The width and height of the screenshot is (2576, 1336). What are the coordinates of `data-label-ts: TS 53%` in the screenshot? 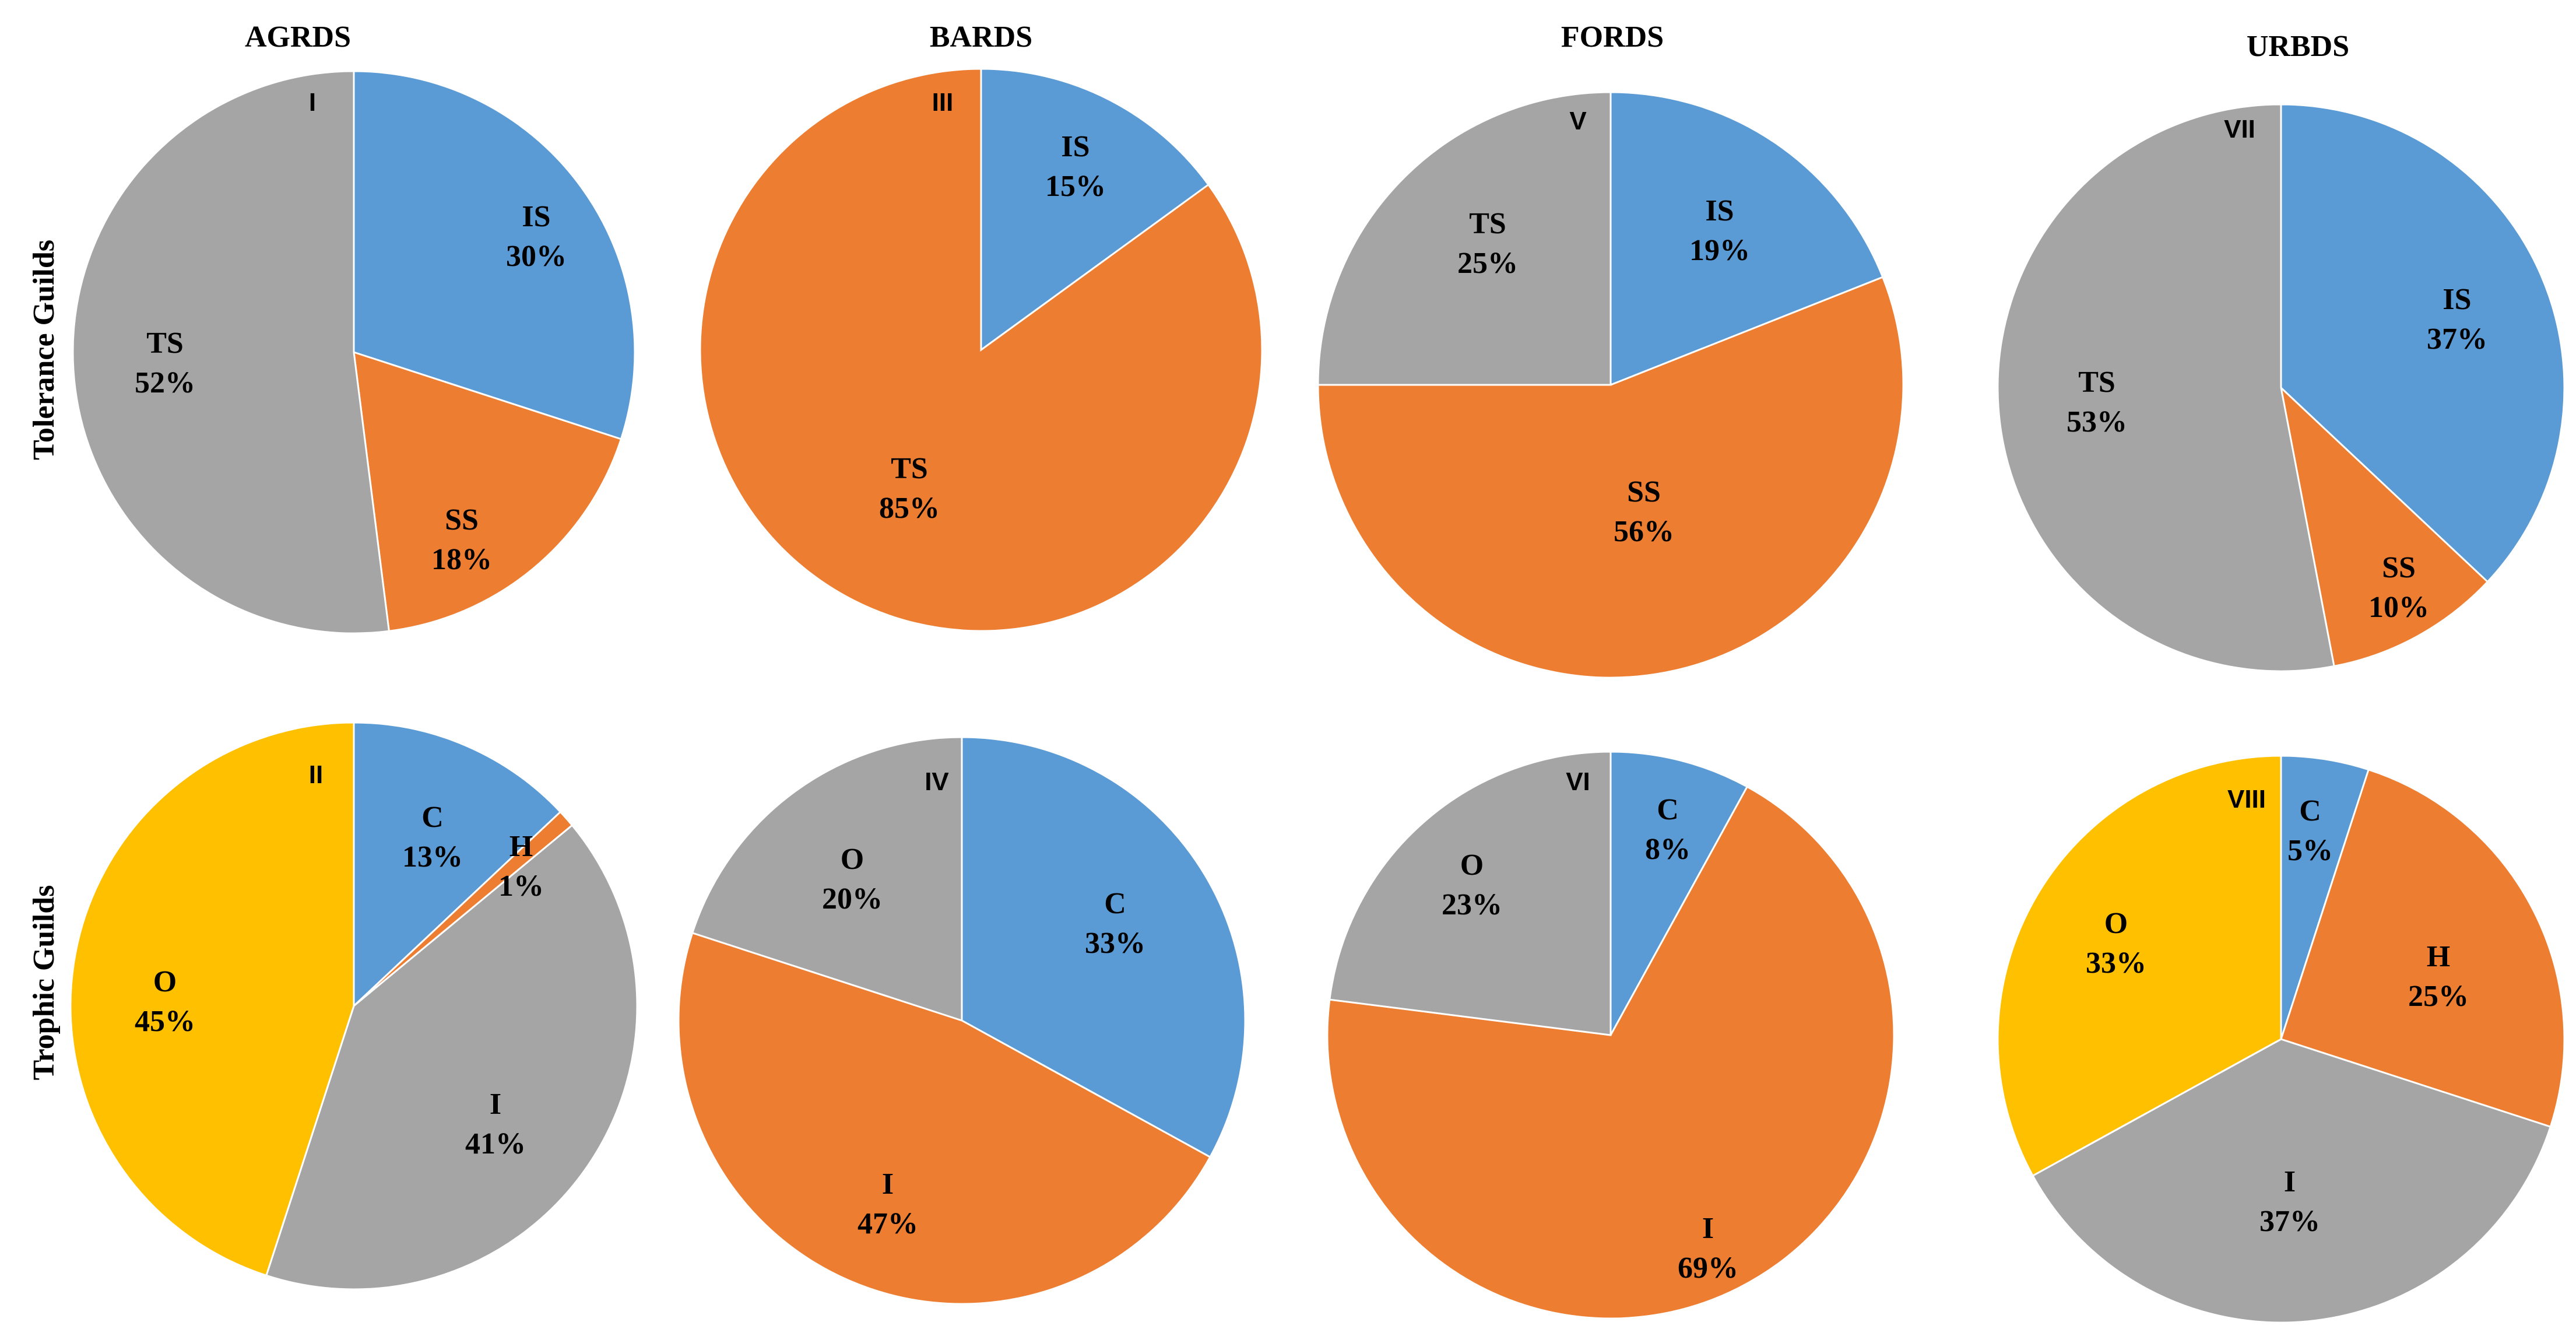 It's located at (2097, 402).